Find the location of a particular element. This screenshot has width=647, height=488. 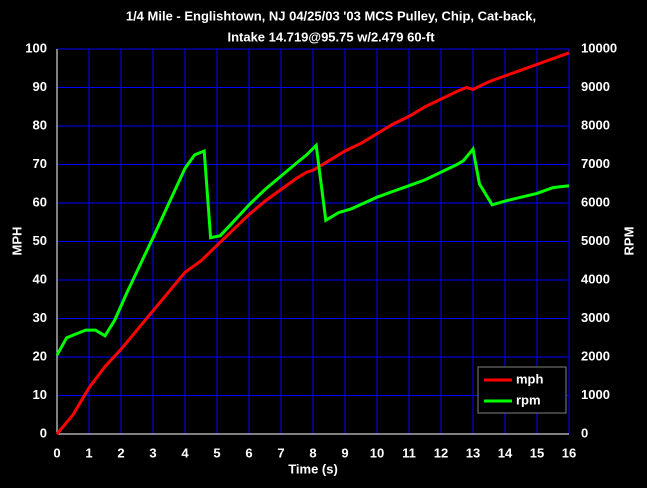

y-tick-label: 100 is located at coordinates (36, 47).